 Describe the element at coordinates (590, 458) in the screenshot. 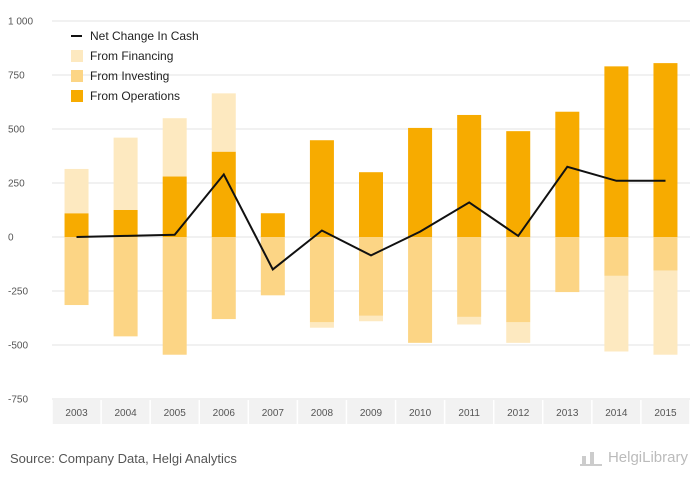

I see `library-icon` at that location.